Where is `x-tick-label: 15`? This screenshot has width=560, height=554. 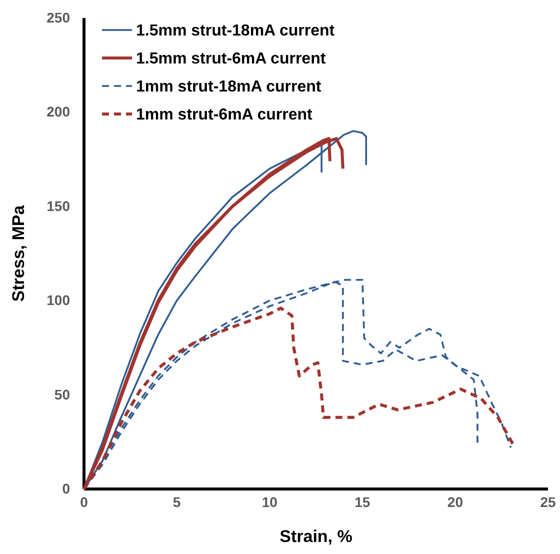 x-tick-label: 15 is located at coordinates (362, 502).